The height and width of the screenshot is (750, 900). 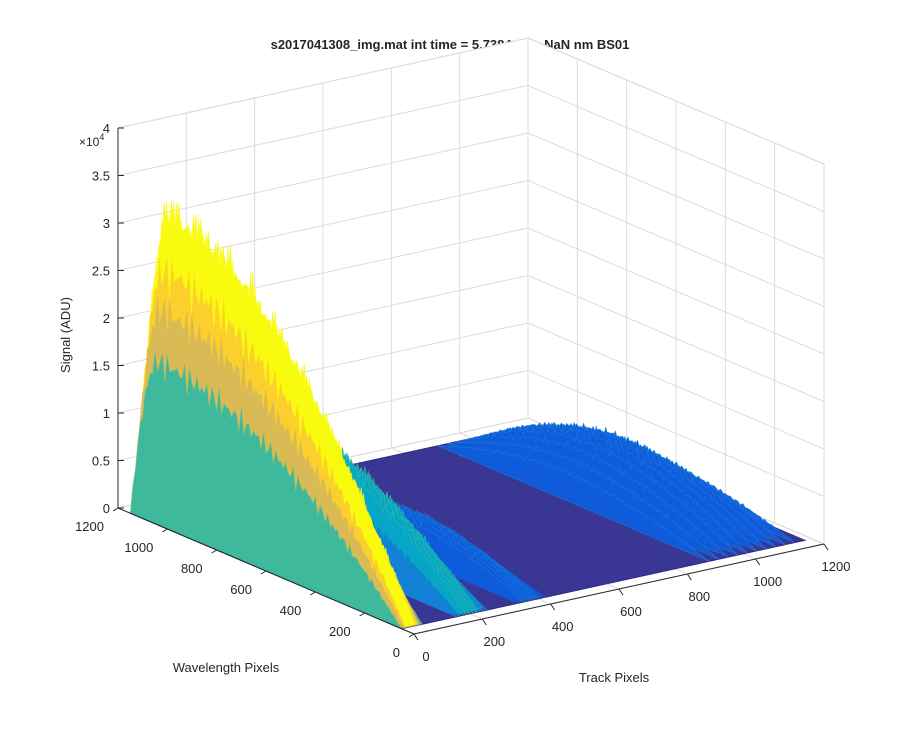 I want to click on y-tick-label: 200, so click(x=340, y=631).